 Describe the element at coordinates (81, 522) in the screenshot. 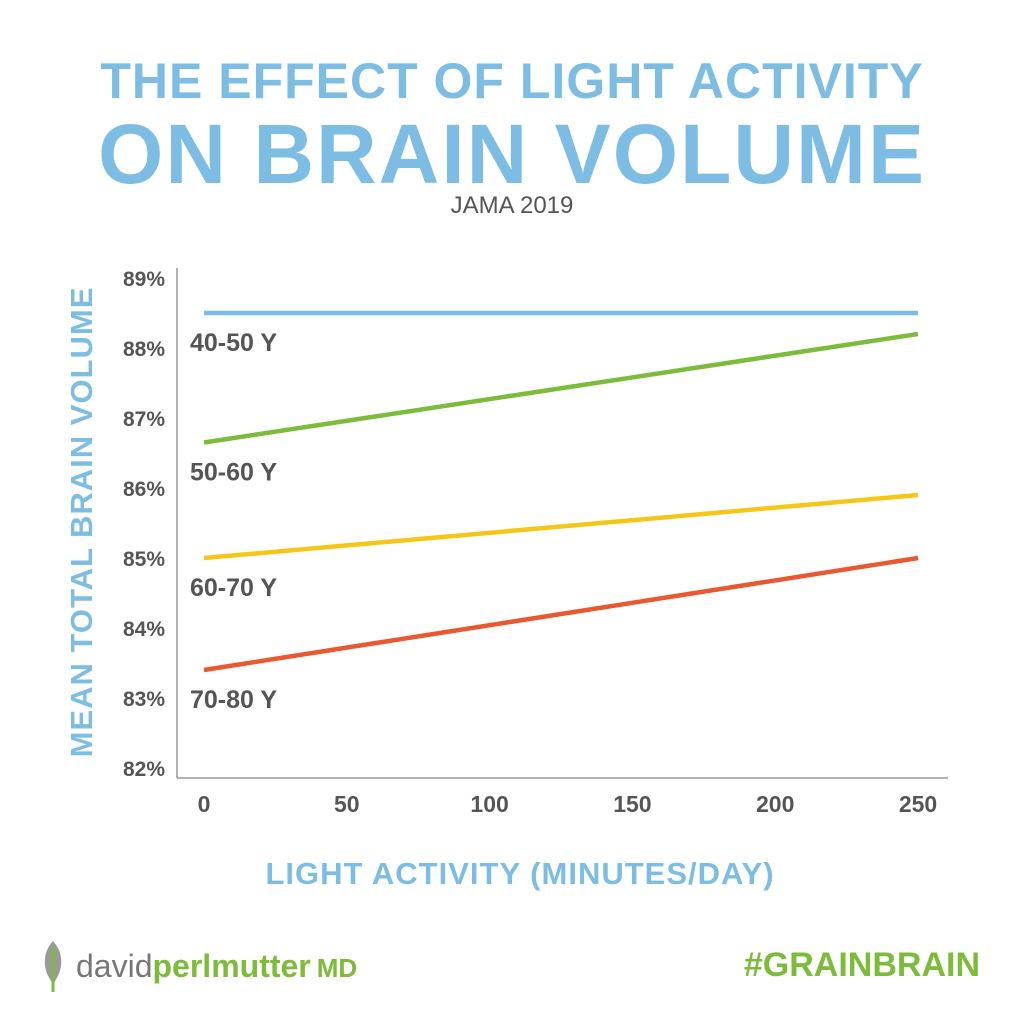

I see `y-axis-label: MEAN TOTAL BRAIN VOLUME` at that location.